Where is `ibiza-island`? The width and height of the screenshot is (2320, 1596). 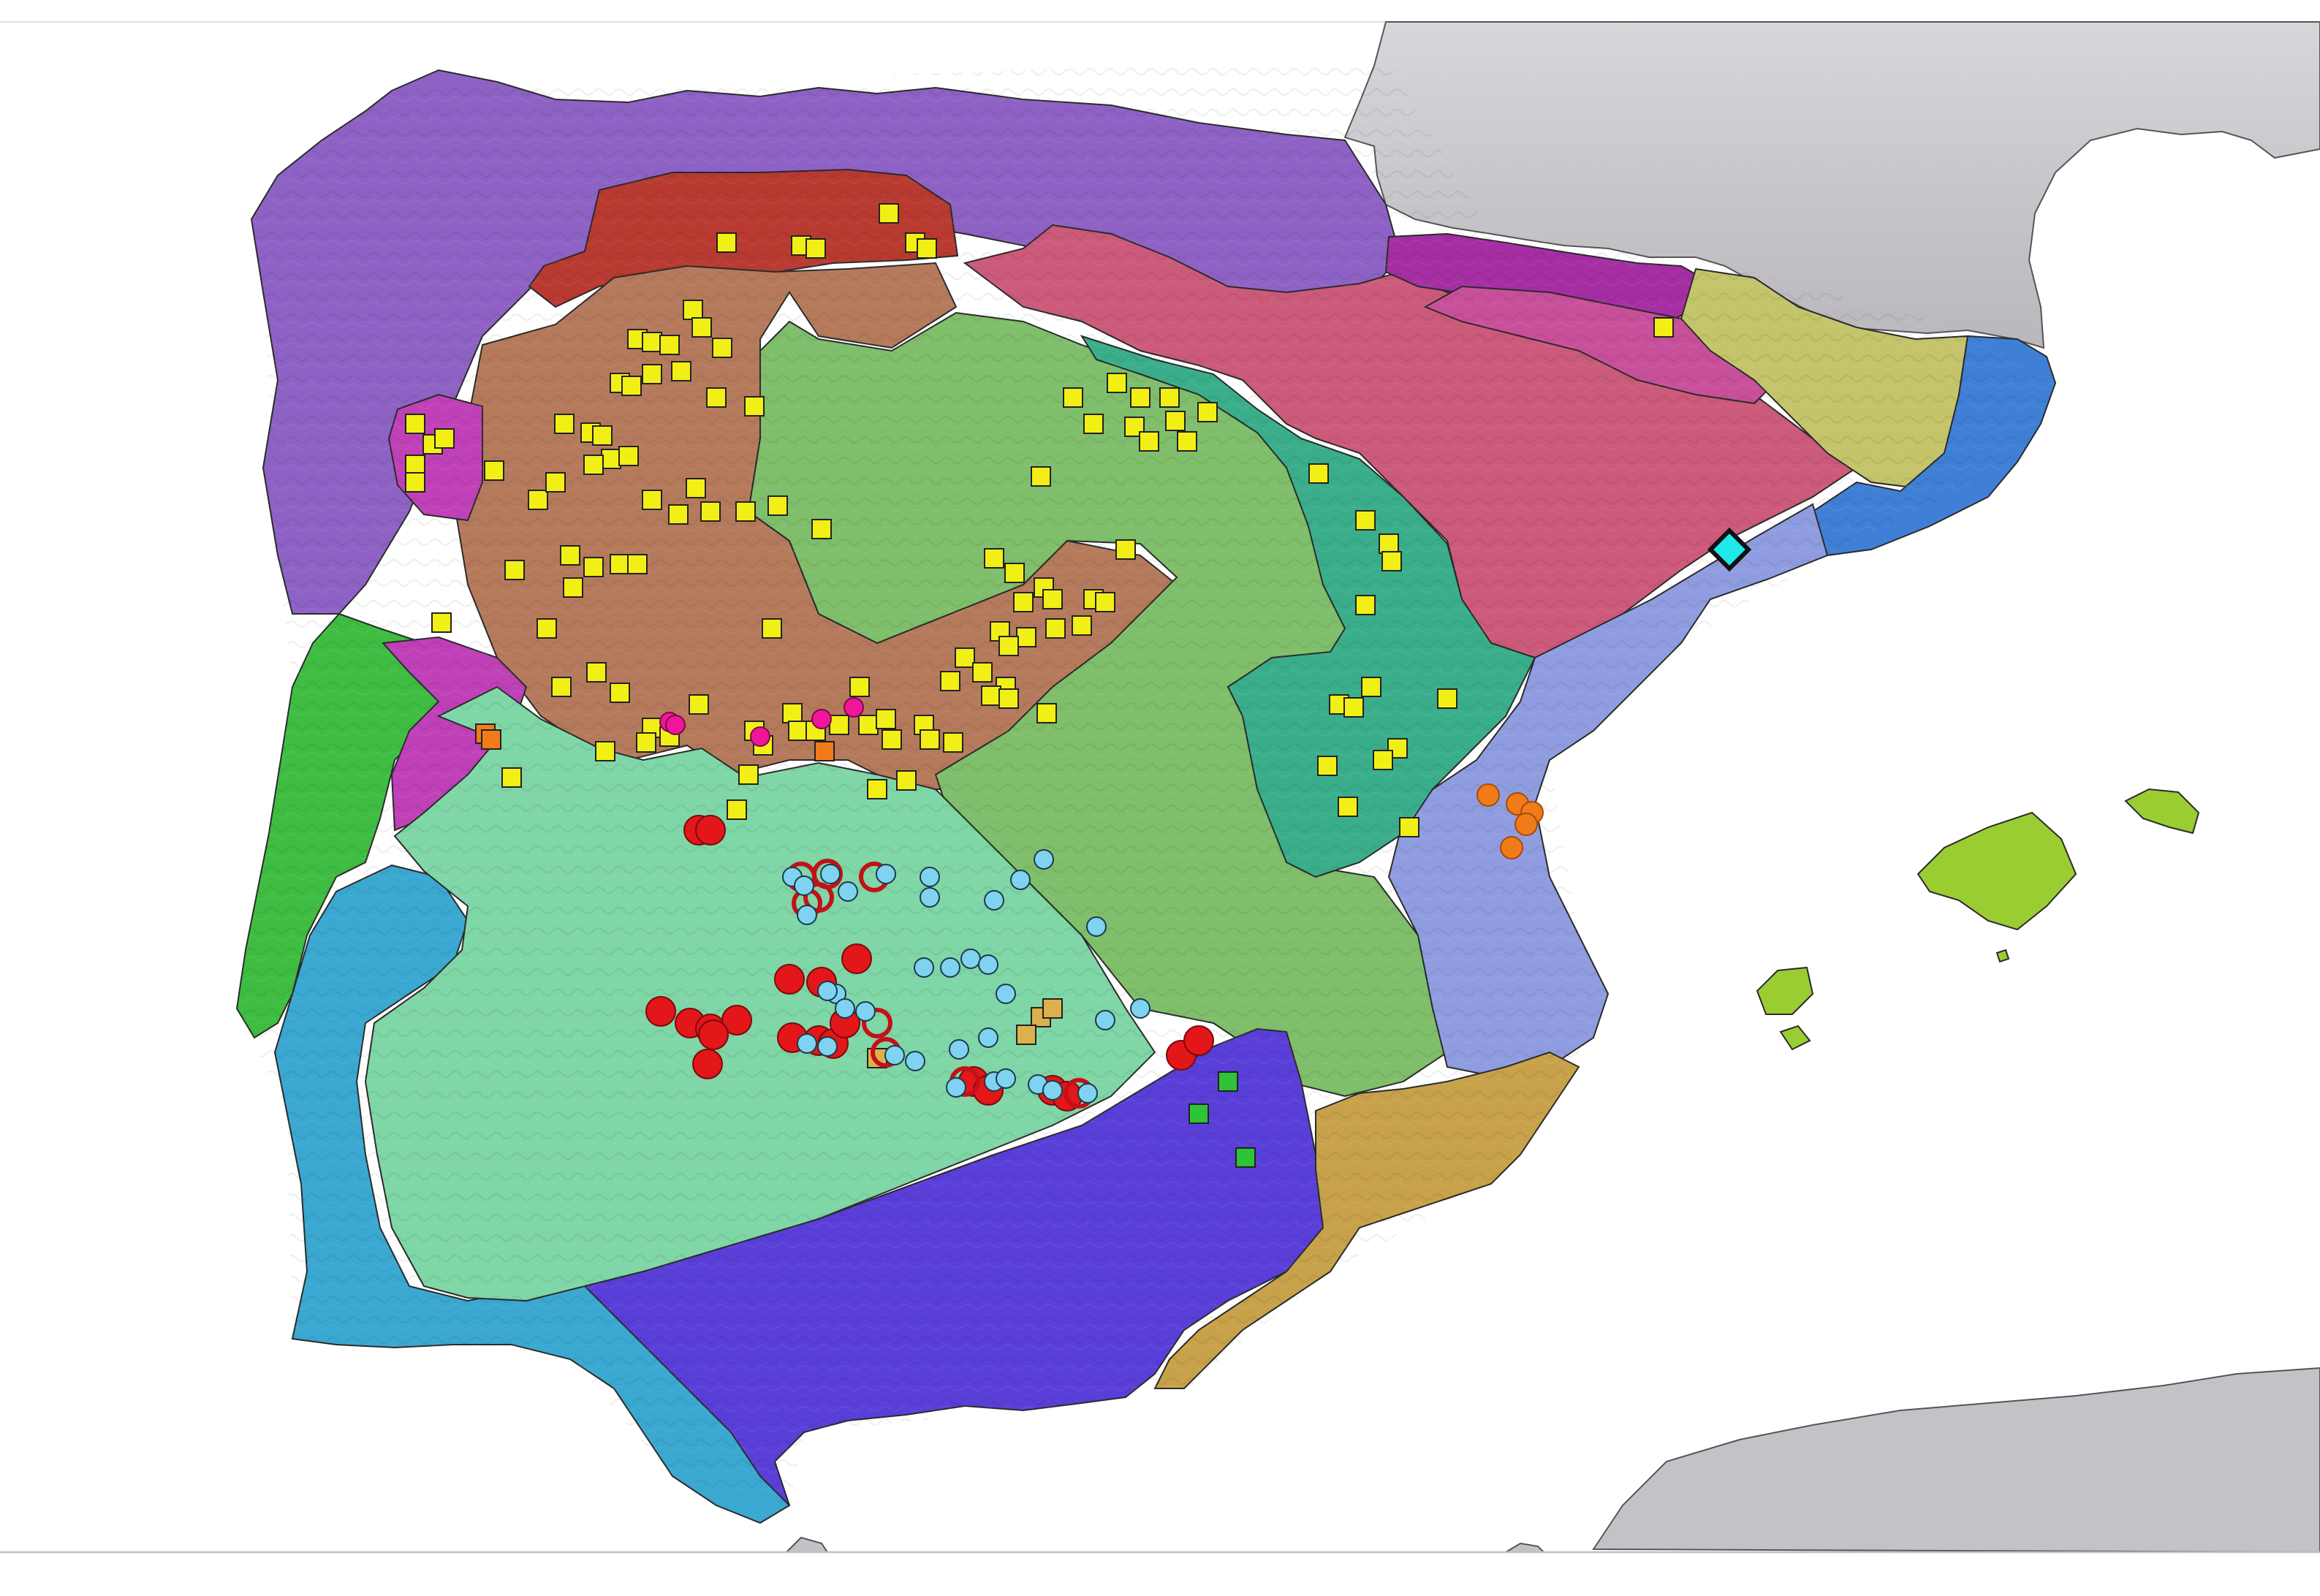 ibiza-island is located at coordinates (1785, 990).